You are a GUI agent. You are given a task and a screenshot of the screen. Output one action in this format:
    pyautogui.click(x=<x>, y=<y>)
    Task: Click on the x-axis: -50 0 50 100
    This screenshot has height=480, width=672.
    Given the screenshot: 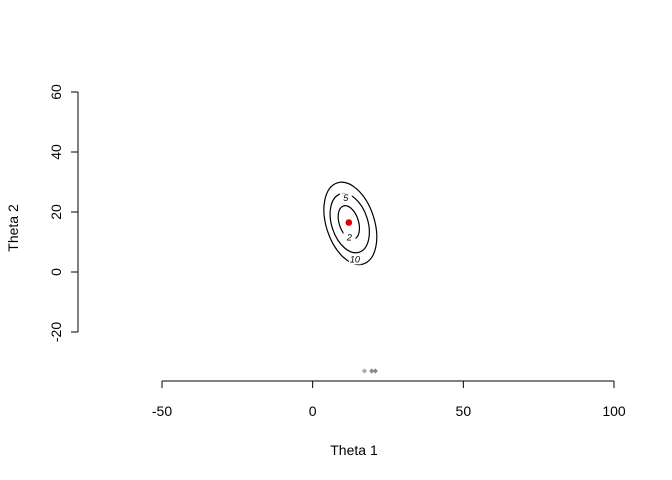 What is the action you would take?
    pyautogui.click(x=389, y=399)
    